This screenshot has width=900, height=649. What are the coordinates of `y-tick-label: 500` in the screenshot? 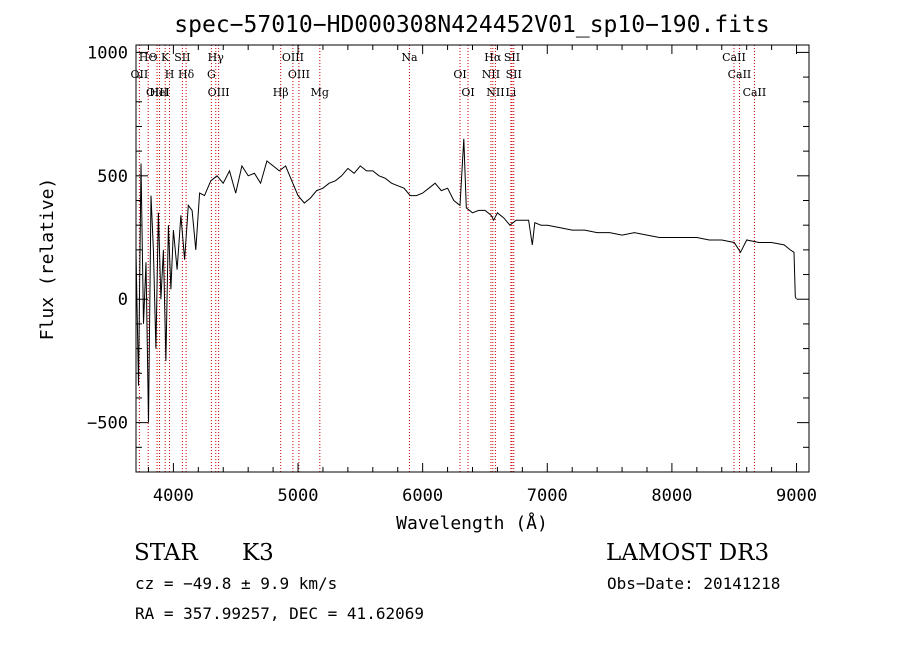 It's located at (112, 177).